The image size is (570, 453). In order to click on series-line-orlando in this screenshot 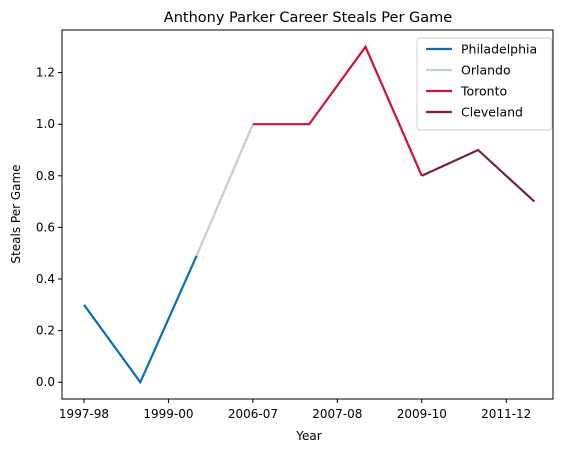, I will do `click(224, 190)`.